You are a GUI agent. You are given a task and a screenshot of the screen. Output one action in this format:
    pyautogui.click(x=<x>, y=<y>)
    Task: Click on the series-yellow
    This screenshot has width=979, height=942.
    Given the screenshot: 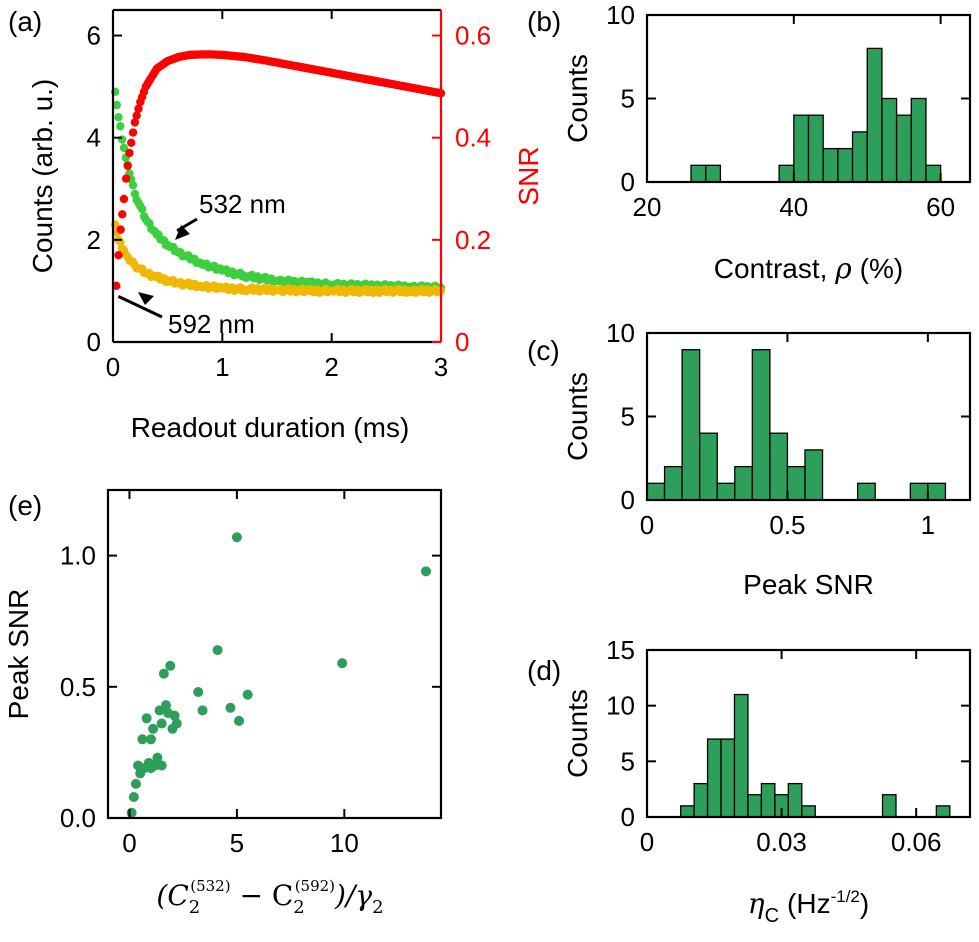 What is the action you would take?
    pyautogui.click(x=278, y=258)
    